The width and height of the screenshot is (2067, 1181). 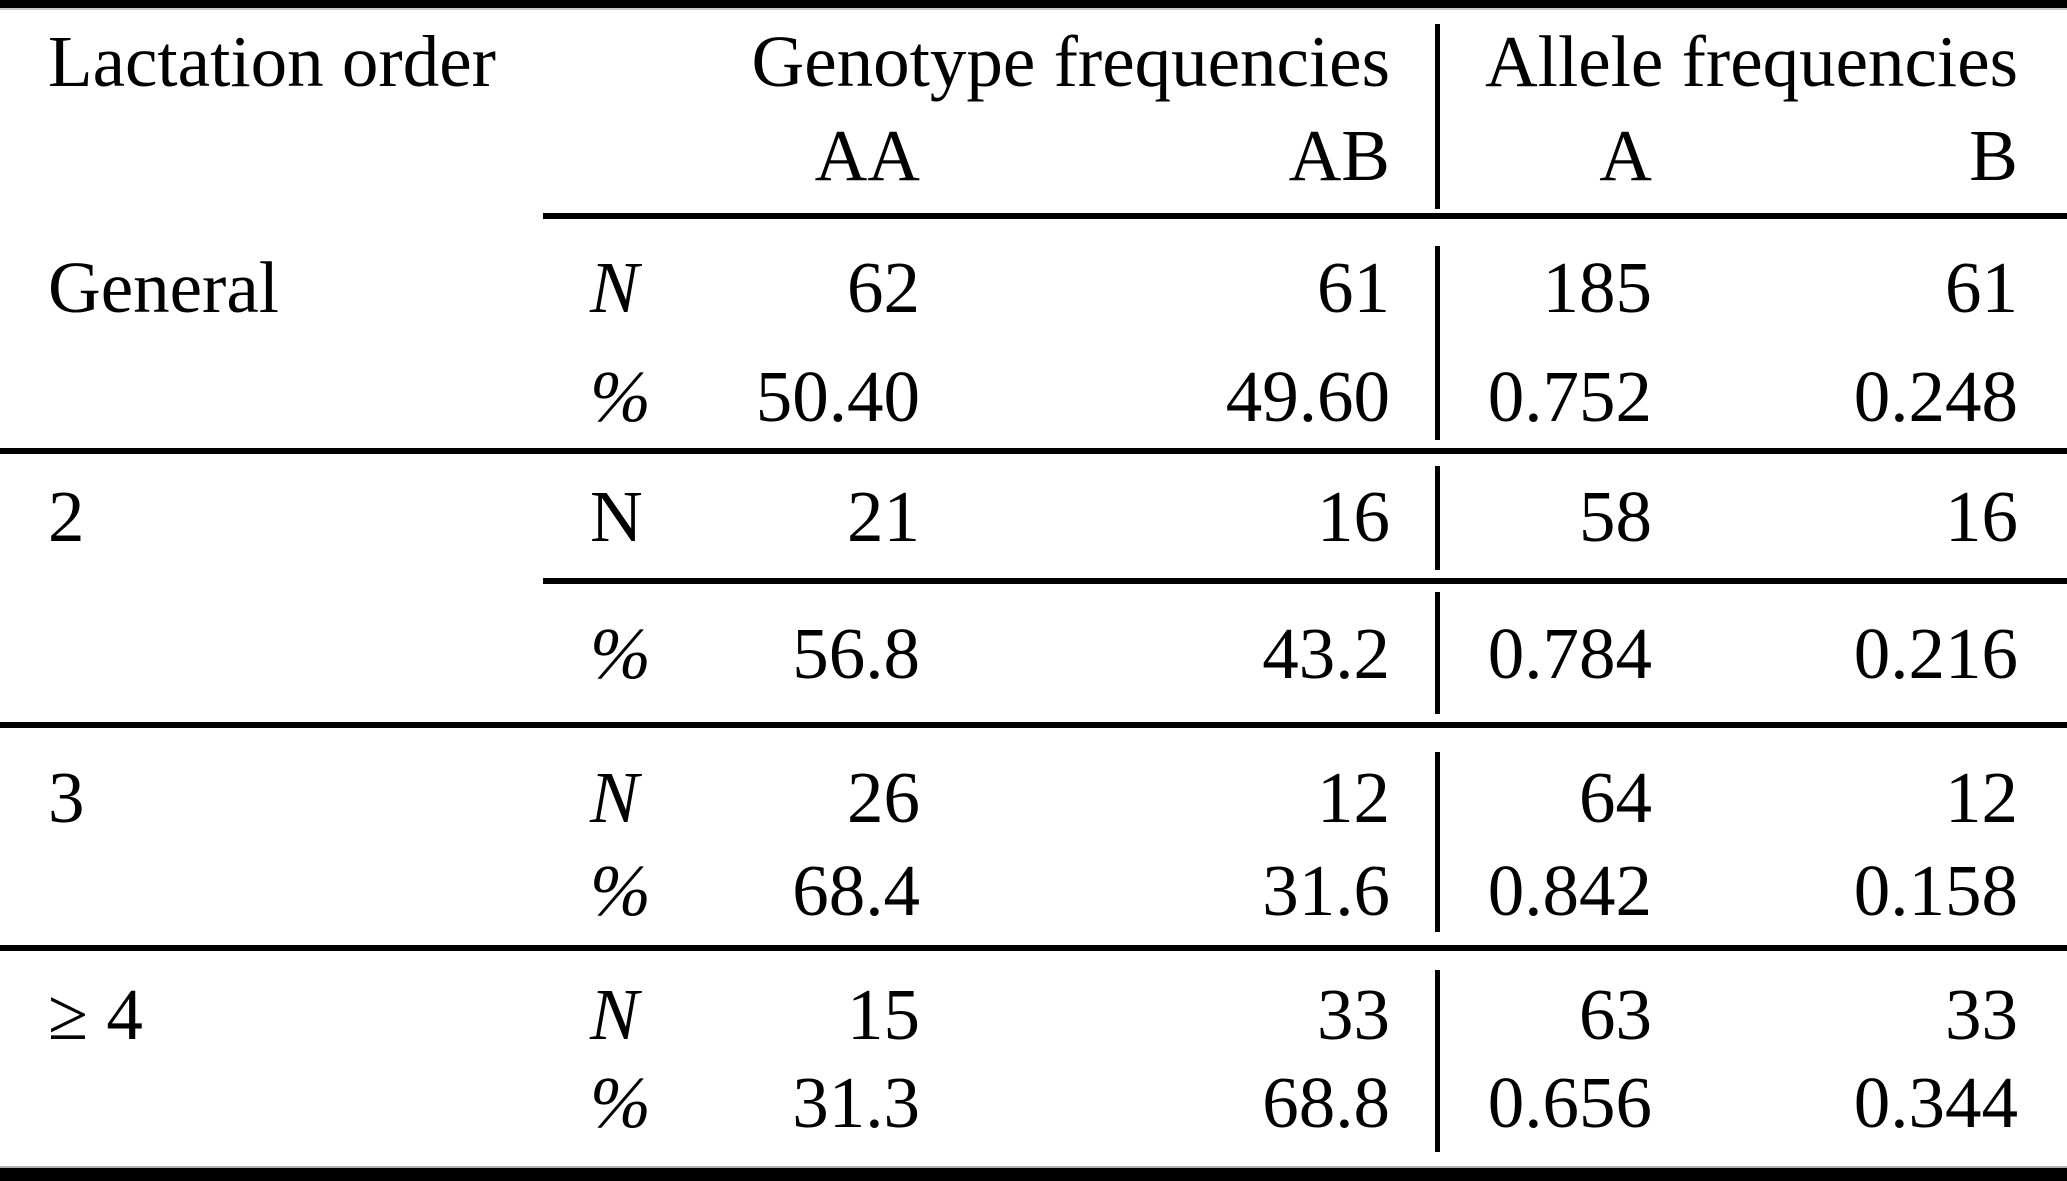 I want to click on row-label-ge4: ≥ 4, so click(x=95, y=1014).